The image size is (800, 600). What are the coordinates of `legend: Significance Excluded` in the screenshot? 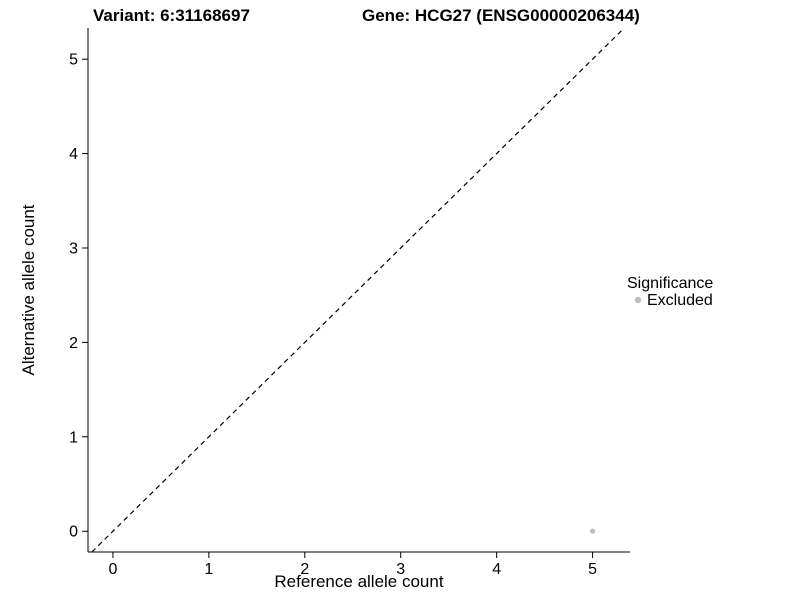 It's located at (670, 292).